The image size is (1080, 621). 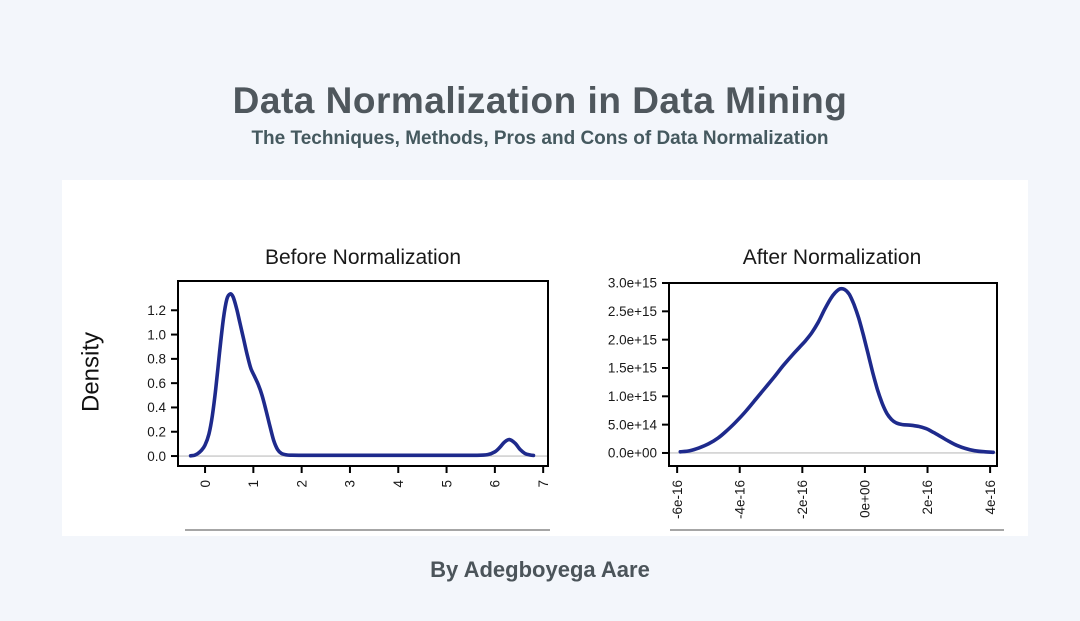 What do you see at coordinates (156, 431) in the screenshot?
I see `y-tick-label: 0.2` at bounding box center [156, 431].